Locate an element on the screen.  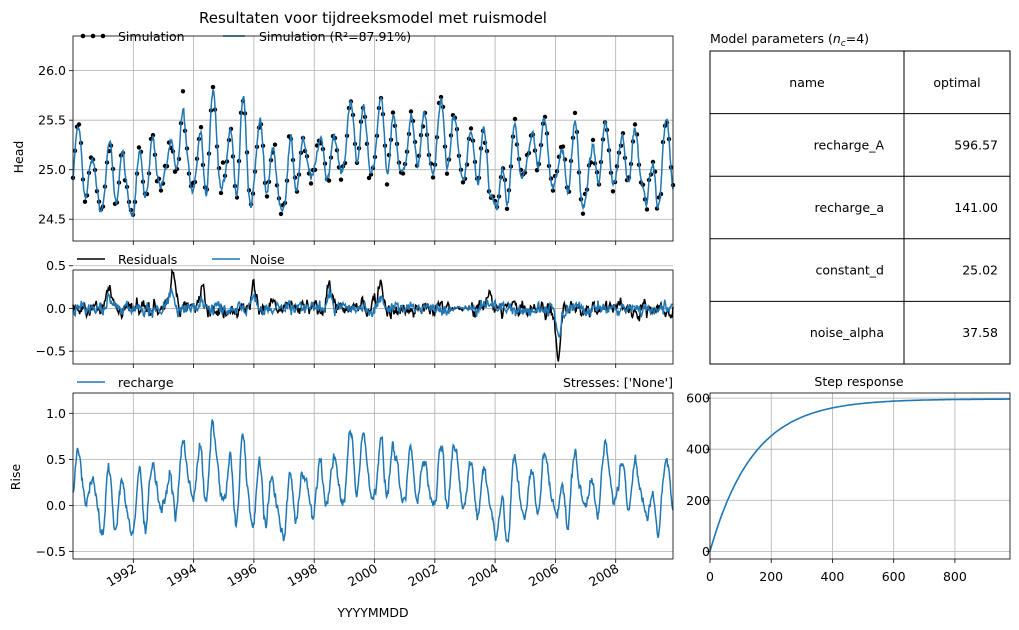
recharge-ytick-label: 1.0 is located at coordinates (56, 413).